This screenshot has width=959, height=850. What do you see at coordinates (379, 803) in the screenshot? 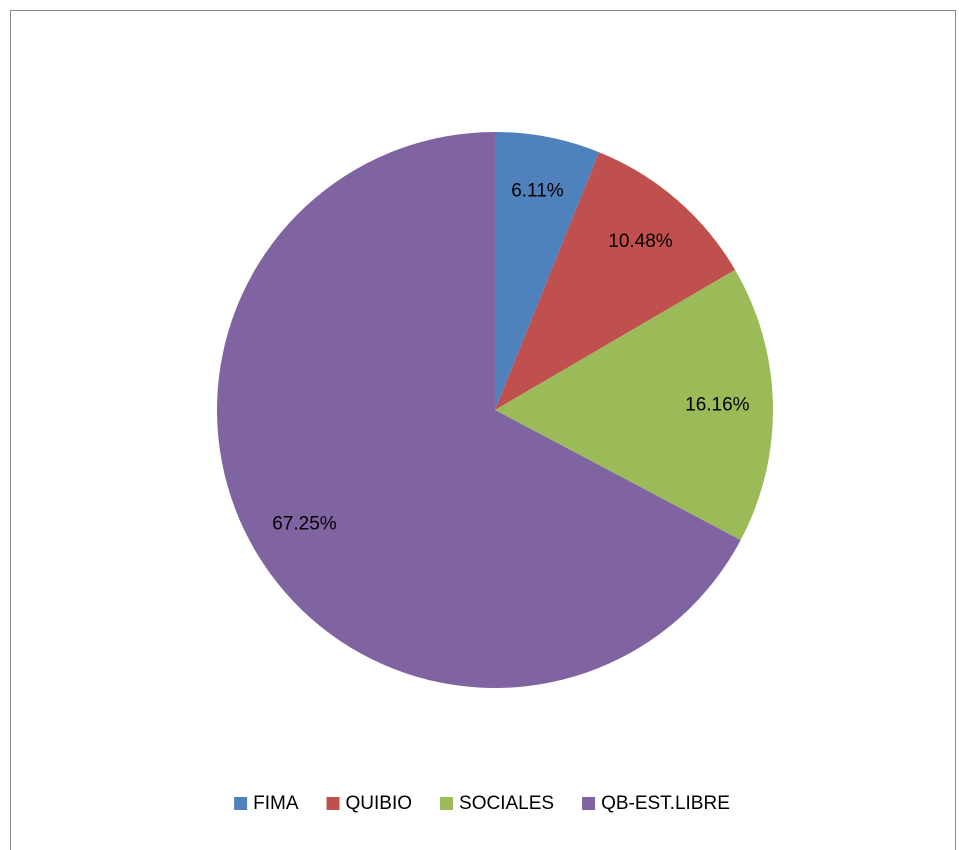
I see `legend-label: QUIBIO` at bounding box center [379, 803].